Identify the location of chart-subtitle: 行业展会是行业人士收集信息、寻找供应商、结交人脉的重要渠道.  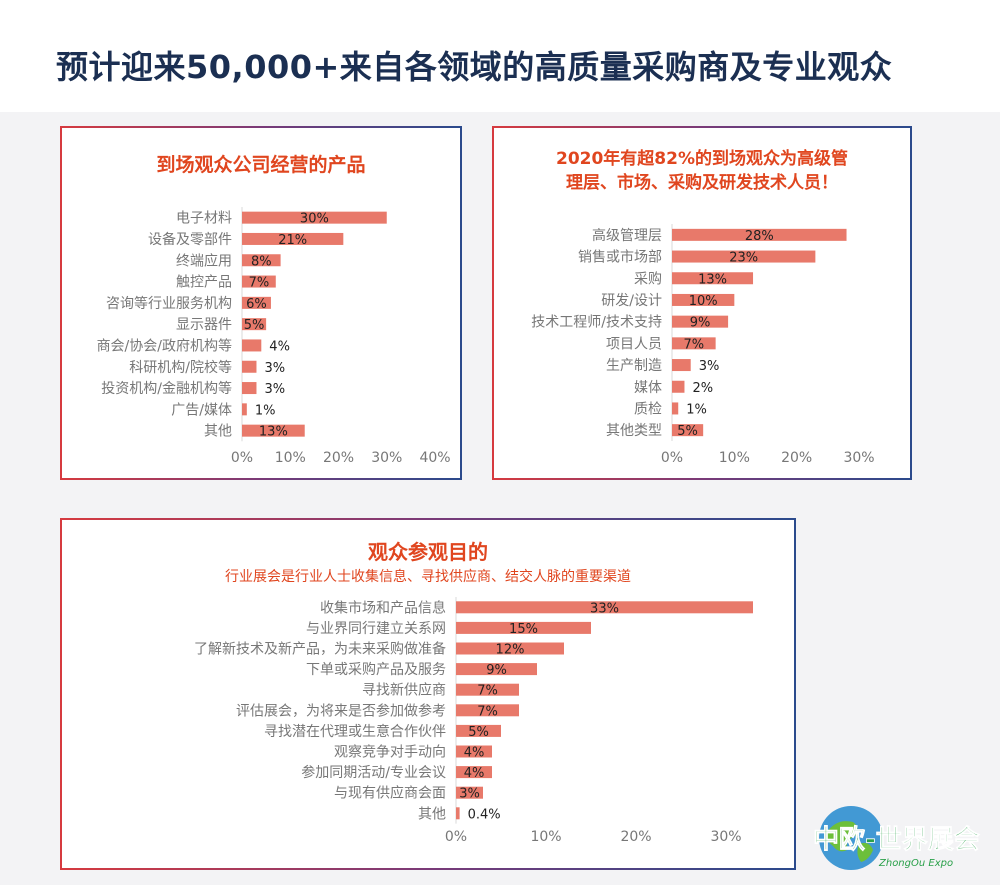
(428, 577).